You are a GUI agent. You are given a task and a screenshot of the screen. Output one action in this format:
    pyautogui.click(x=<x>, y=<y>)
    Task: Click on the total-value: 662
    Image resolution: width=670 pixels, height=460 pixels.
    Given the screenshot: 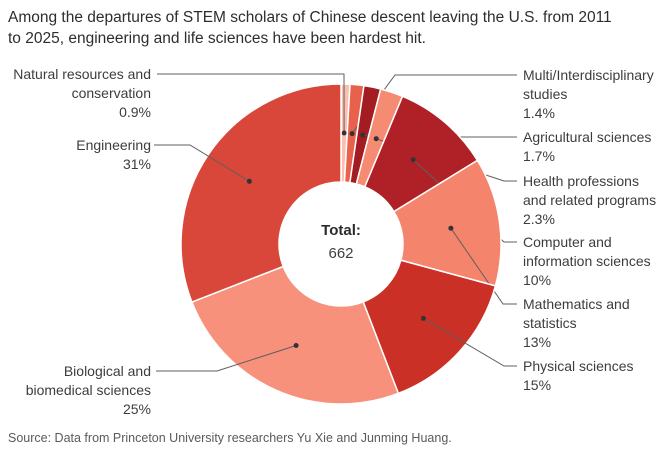 What is the action you would take?
    pyautogui.click(x=341, y=253)
    